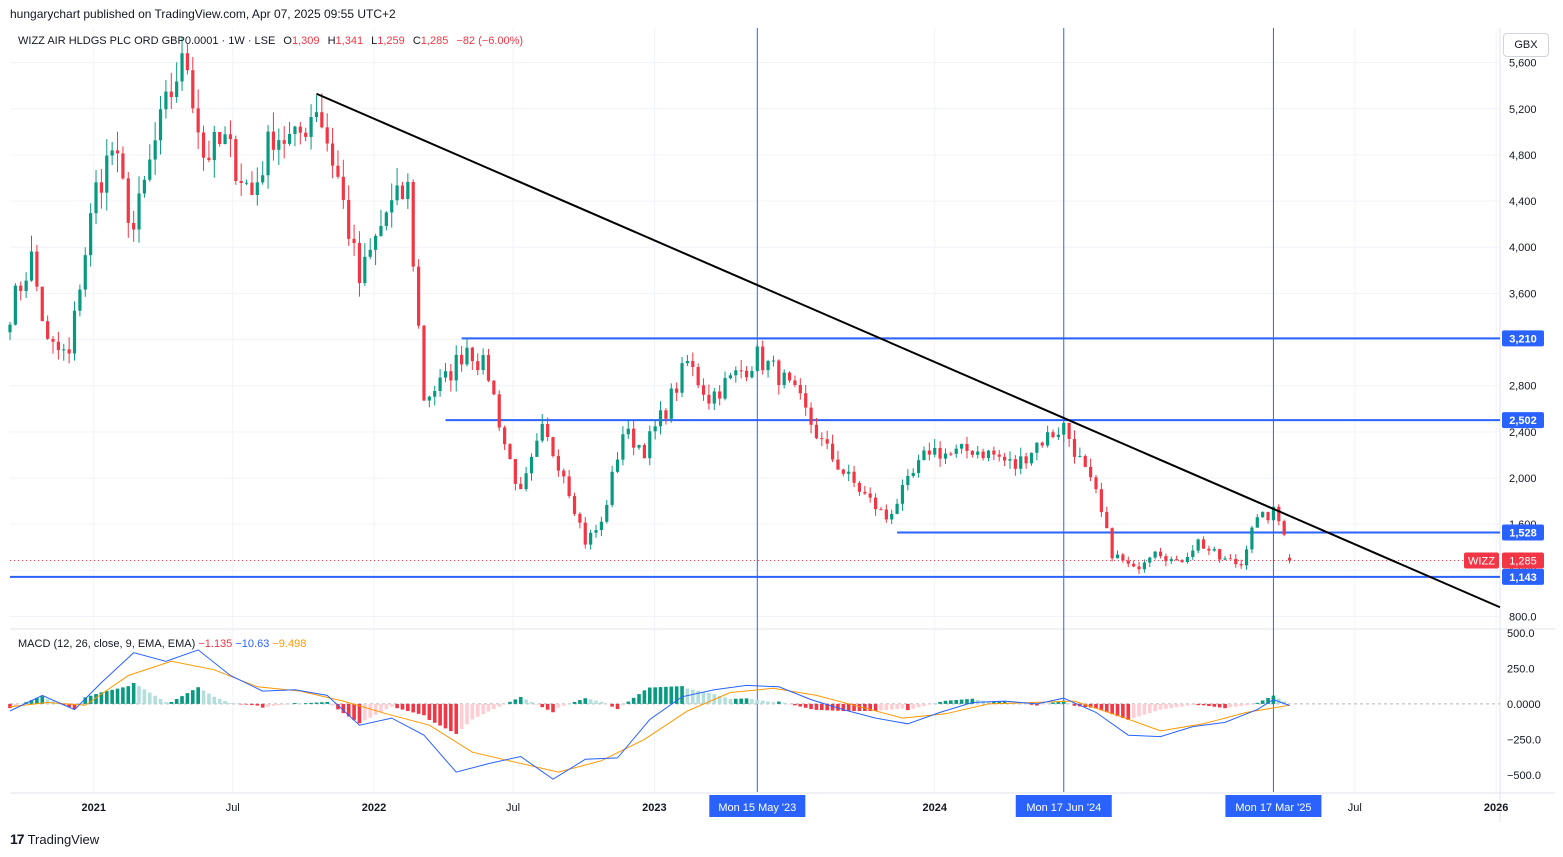 The height and width of the screenshot is (857, 1563). I want to click on currency-button: GBX, so click(1526, 45).